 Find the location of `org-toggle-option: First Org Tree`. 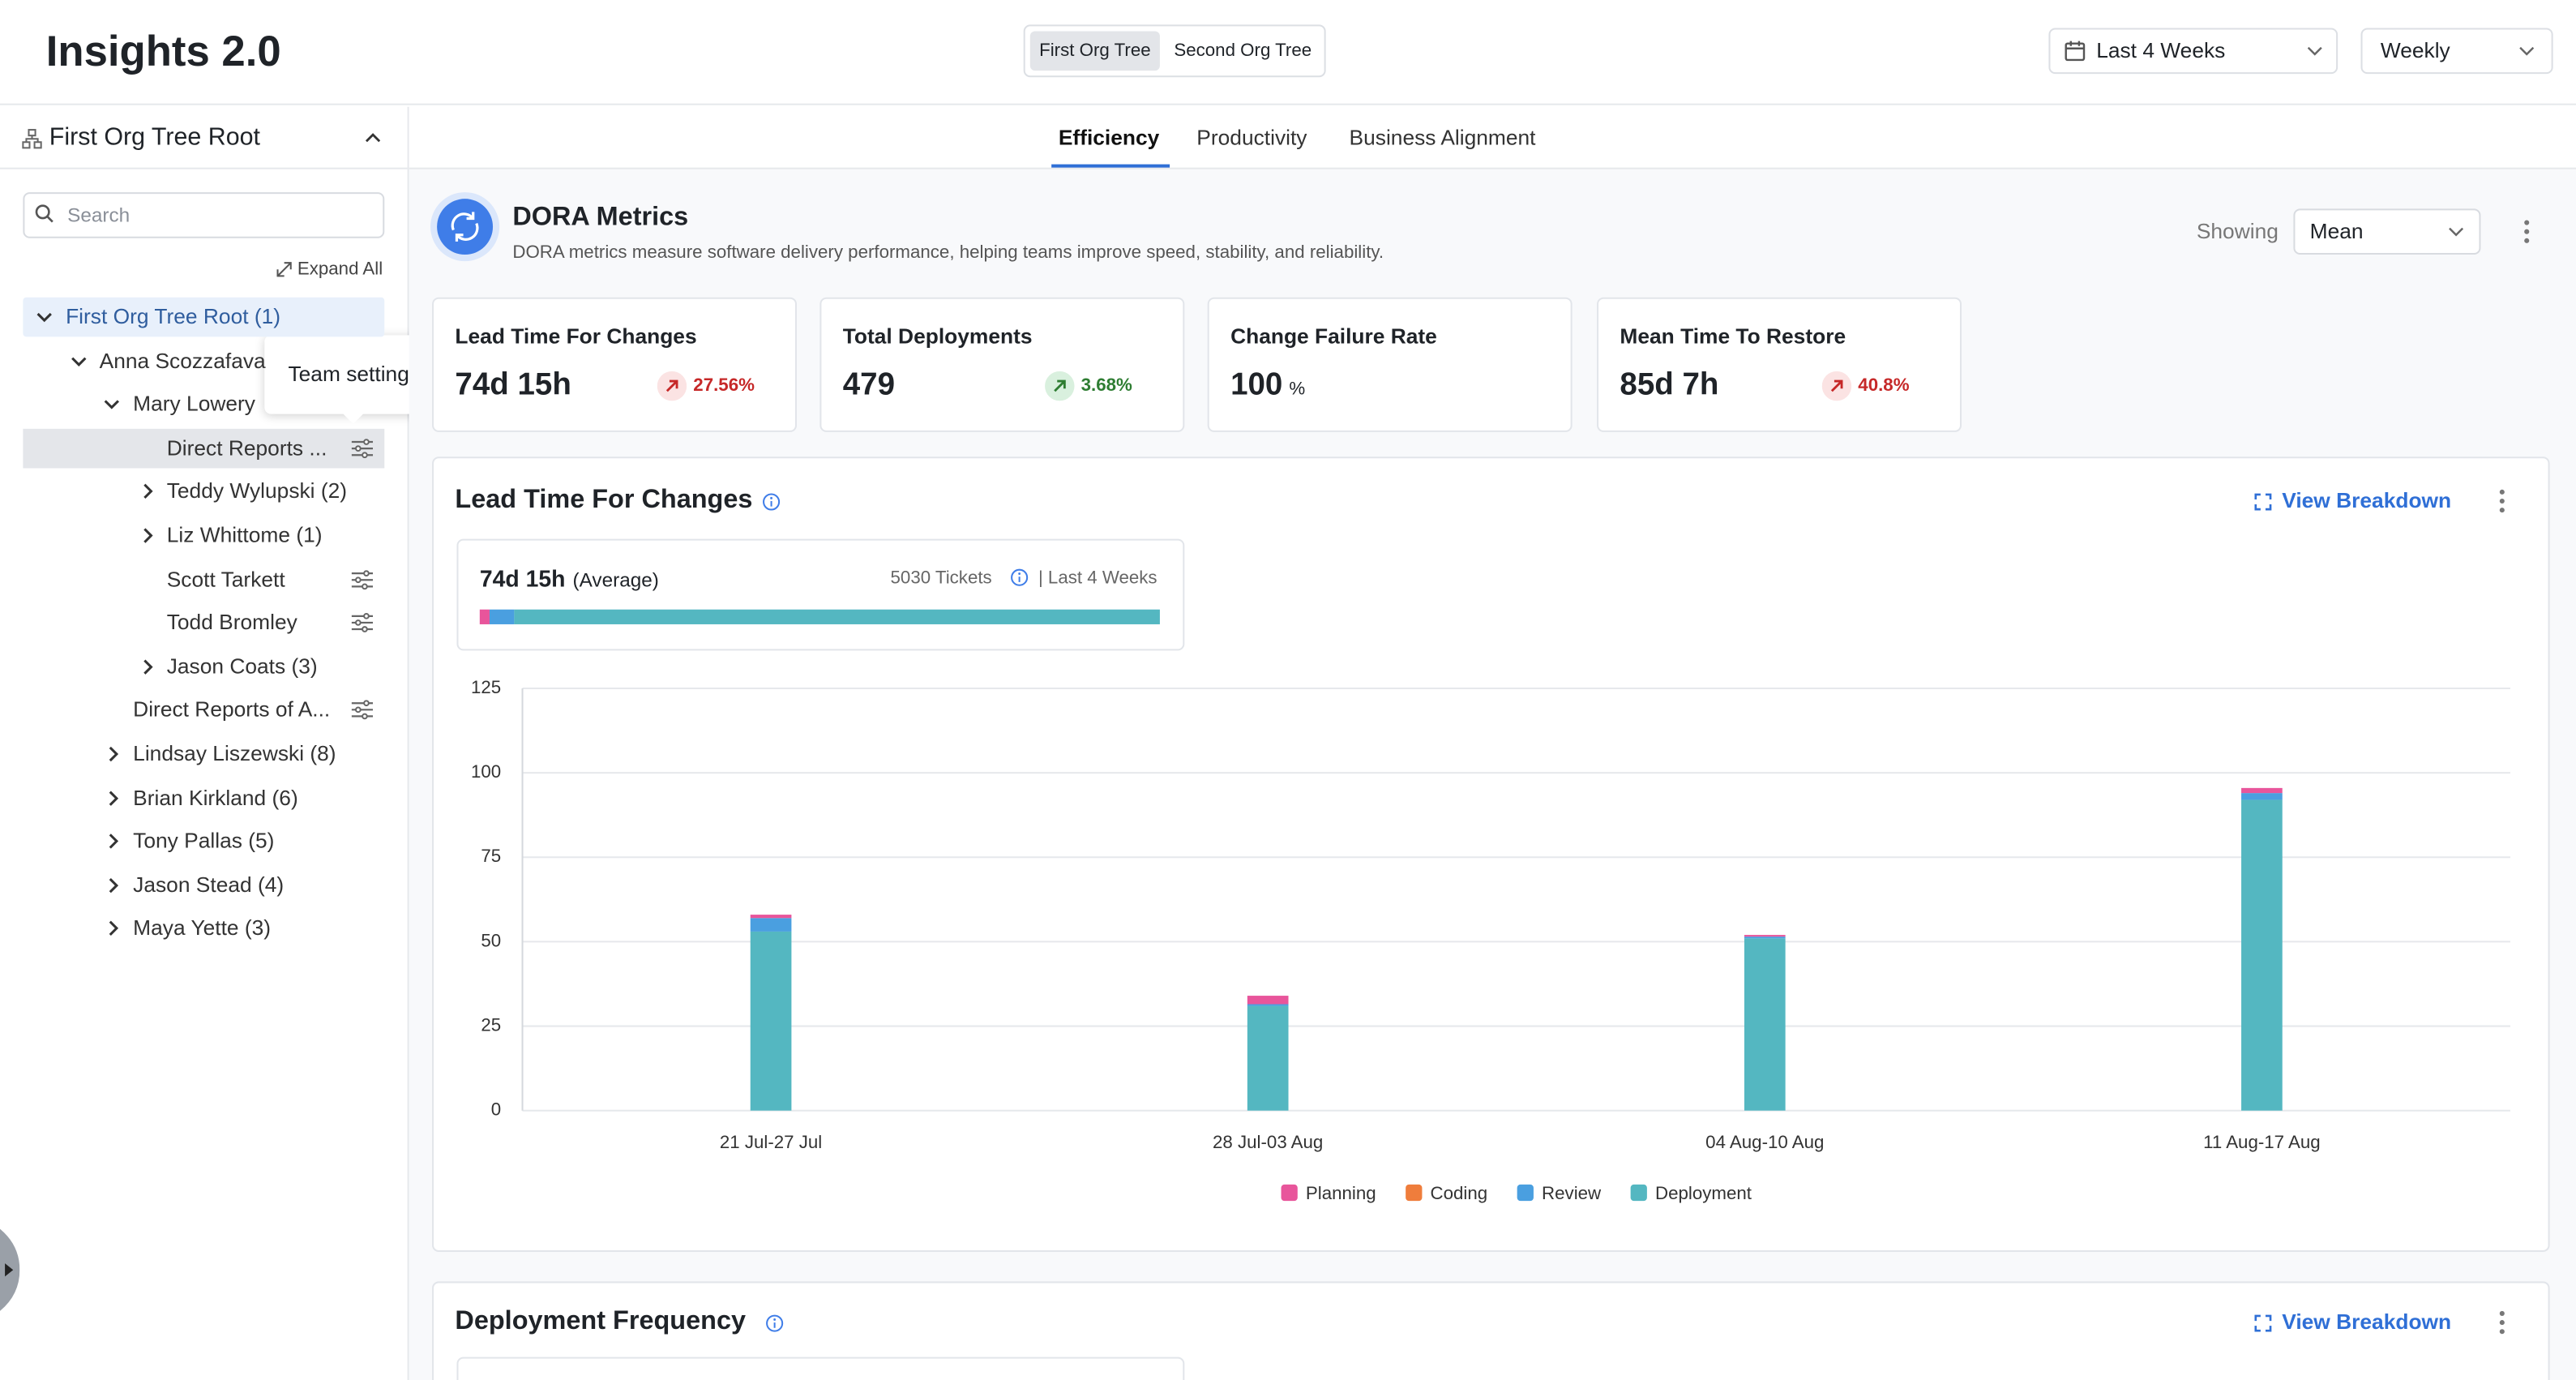

org-toggle-option: First Org Tree is located at coordinates (1094, 51).